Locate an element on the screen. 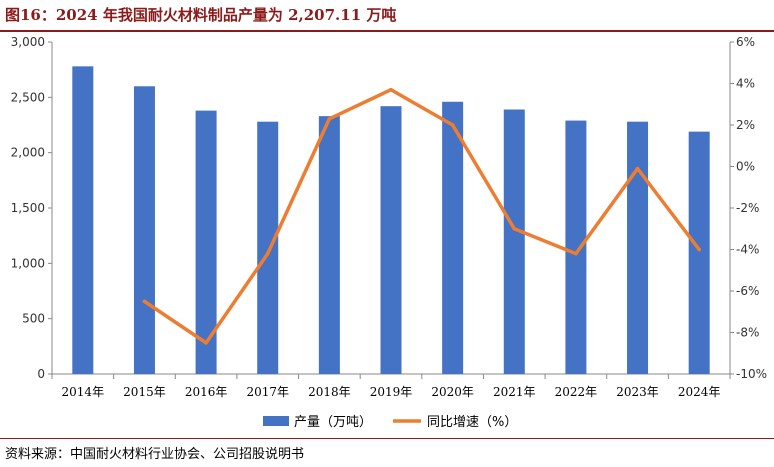 This screenshot has height=467, width=774. legend-swatch-bar is located at coordinates (276, 421).